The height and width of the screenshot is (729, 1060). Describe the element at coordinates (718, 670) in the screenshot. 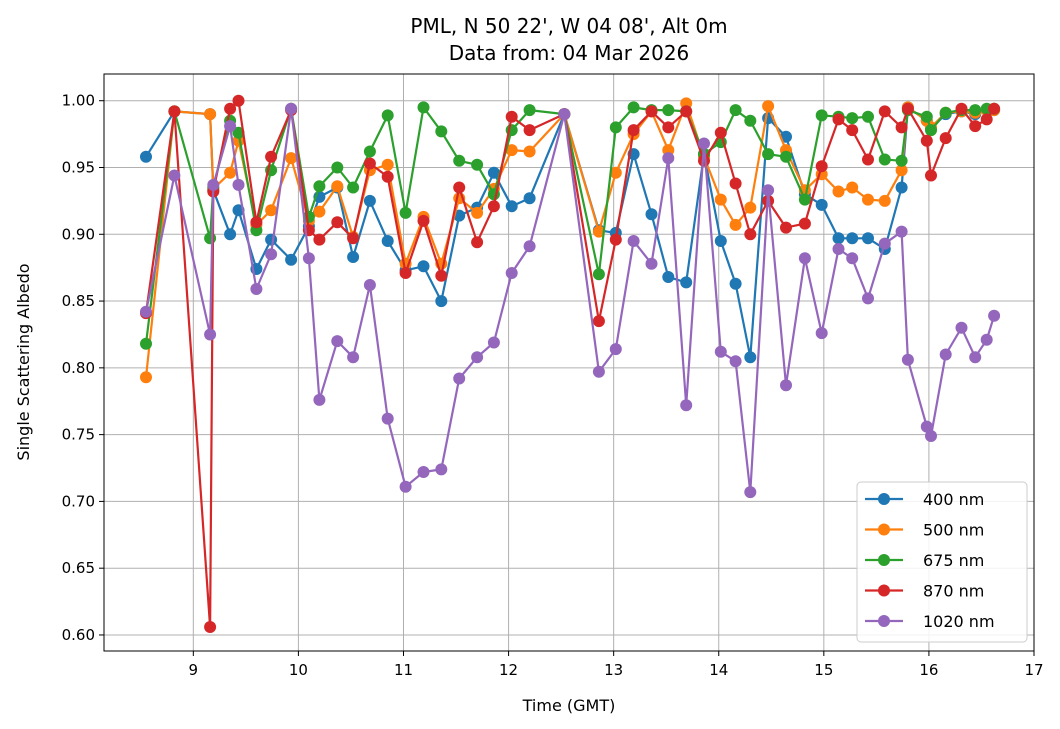

I see `x-tick-label: 14` at that location.